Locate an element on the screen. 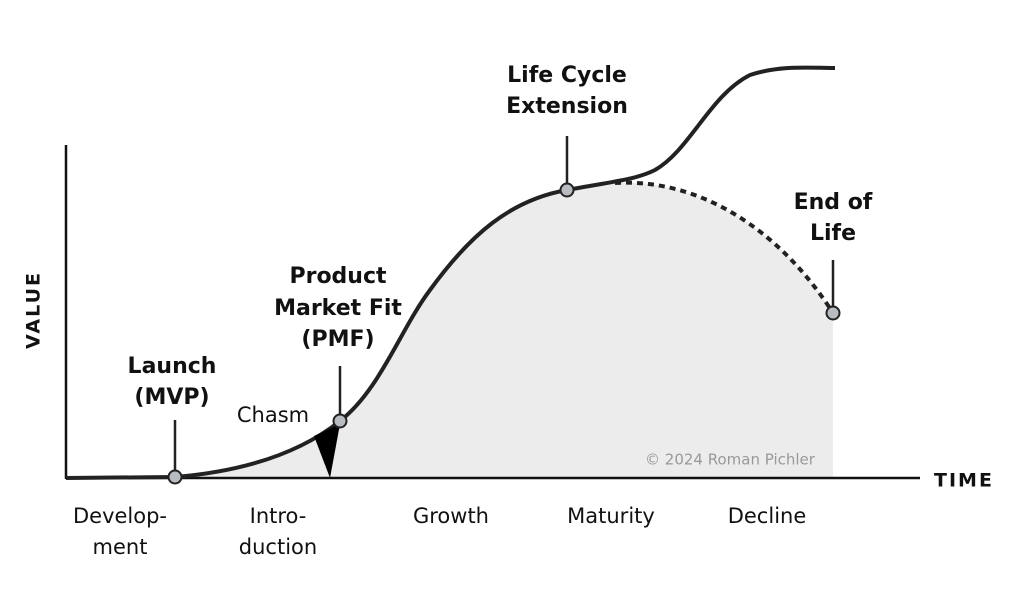 The width and height of the screenshot is (1024, 604). chasm-wedge is located at coordinates (327, 451).